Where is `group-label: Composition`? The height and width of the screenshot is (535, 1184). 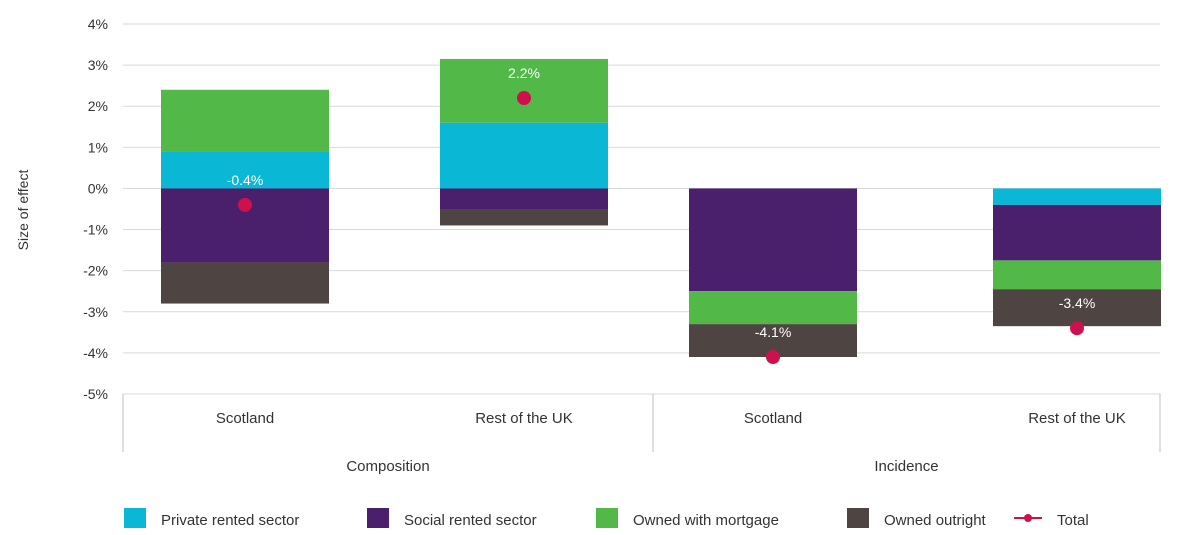
group-label: Composition is located at coordinates (387, 466).